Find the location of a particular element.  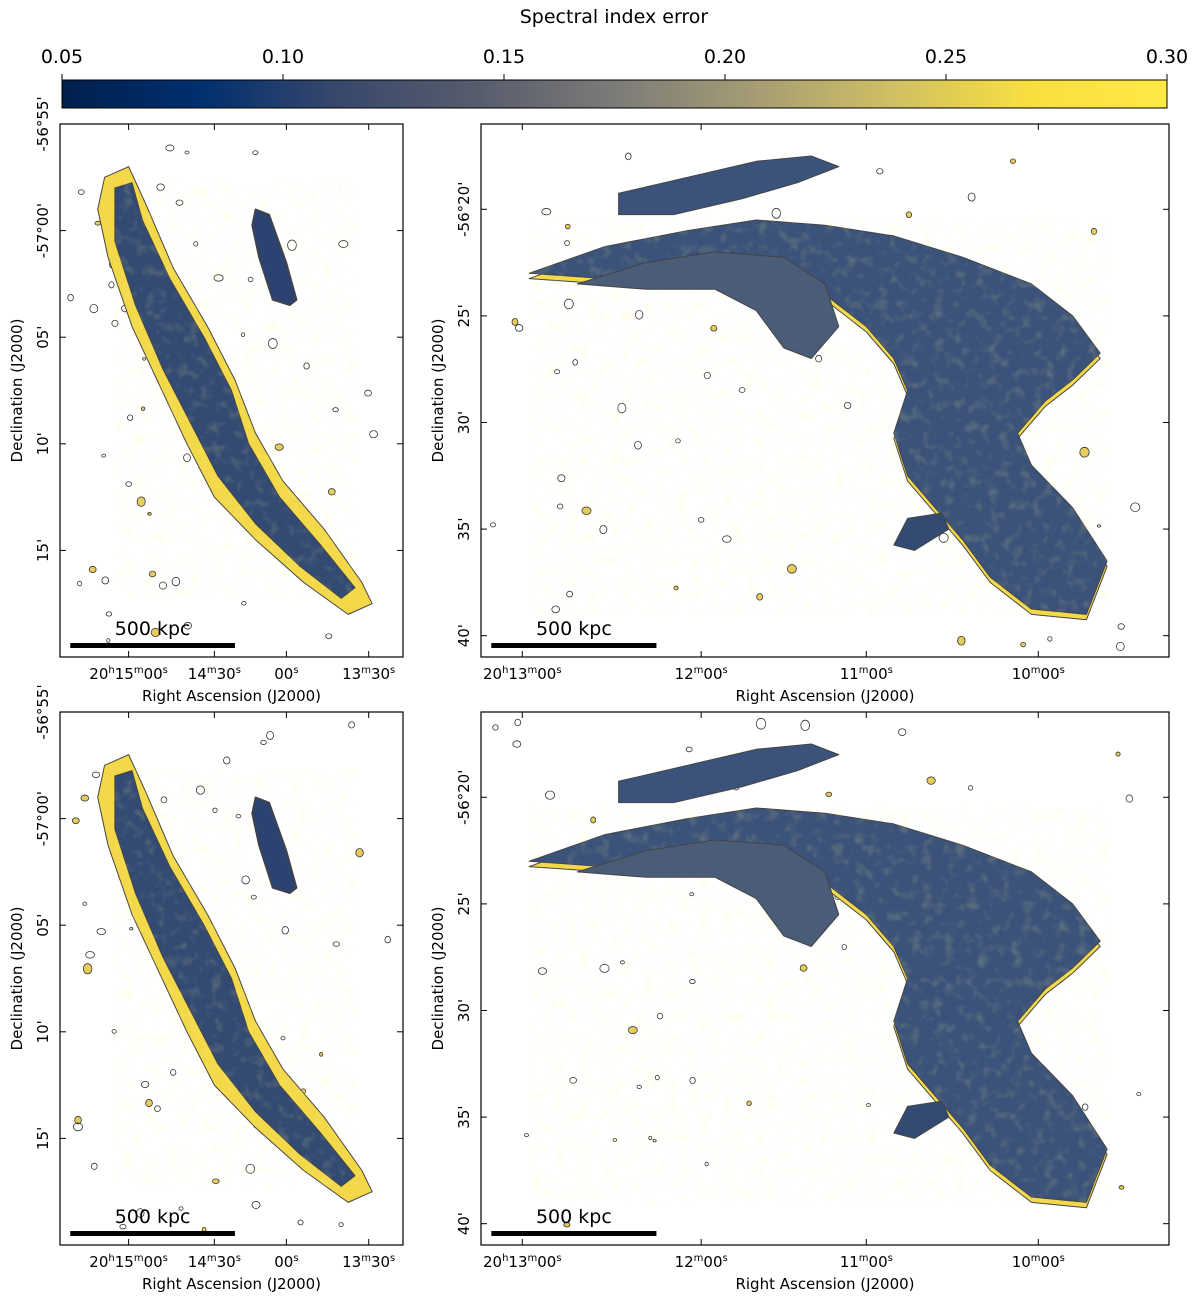

filament-emission-speckle is located at coordinates (234, 390).